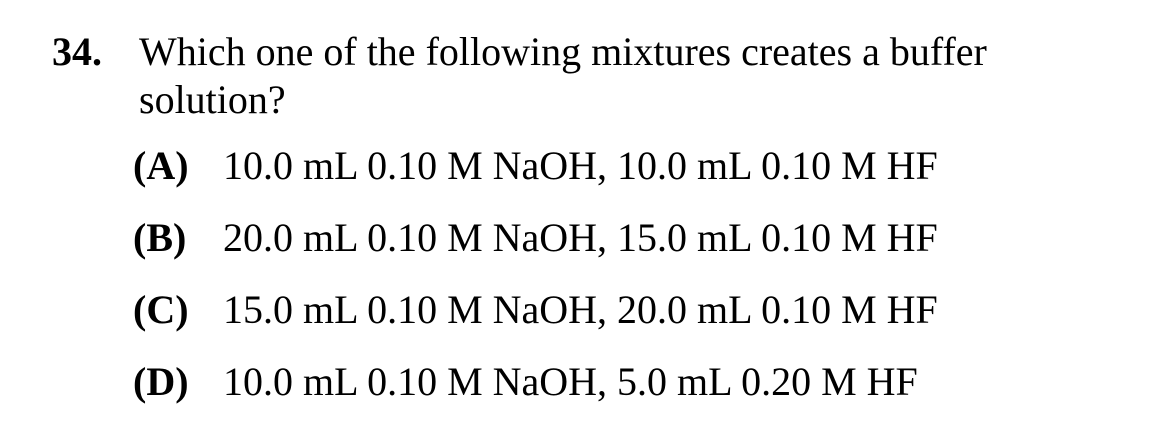 The height and width of the screenshot is (440, 1155). What do you see at coordinates (161, 381) in the screenshot?
I see `option-letter: (D)` at bounding box center [161, 381].